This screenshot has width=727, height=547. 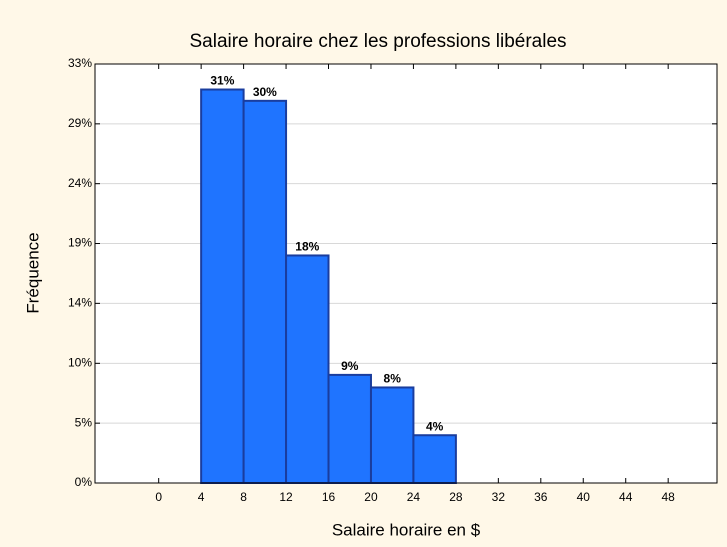 I want to click on x-tick-label: 16, so click(x=329, y=497).